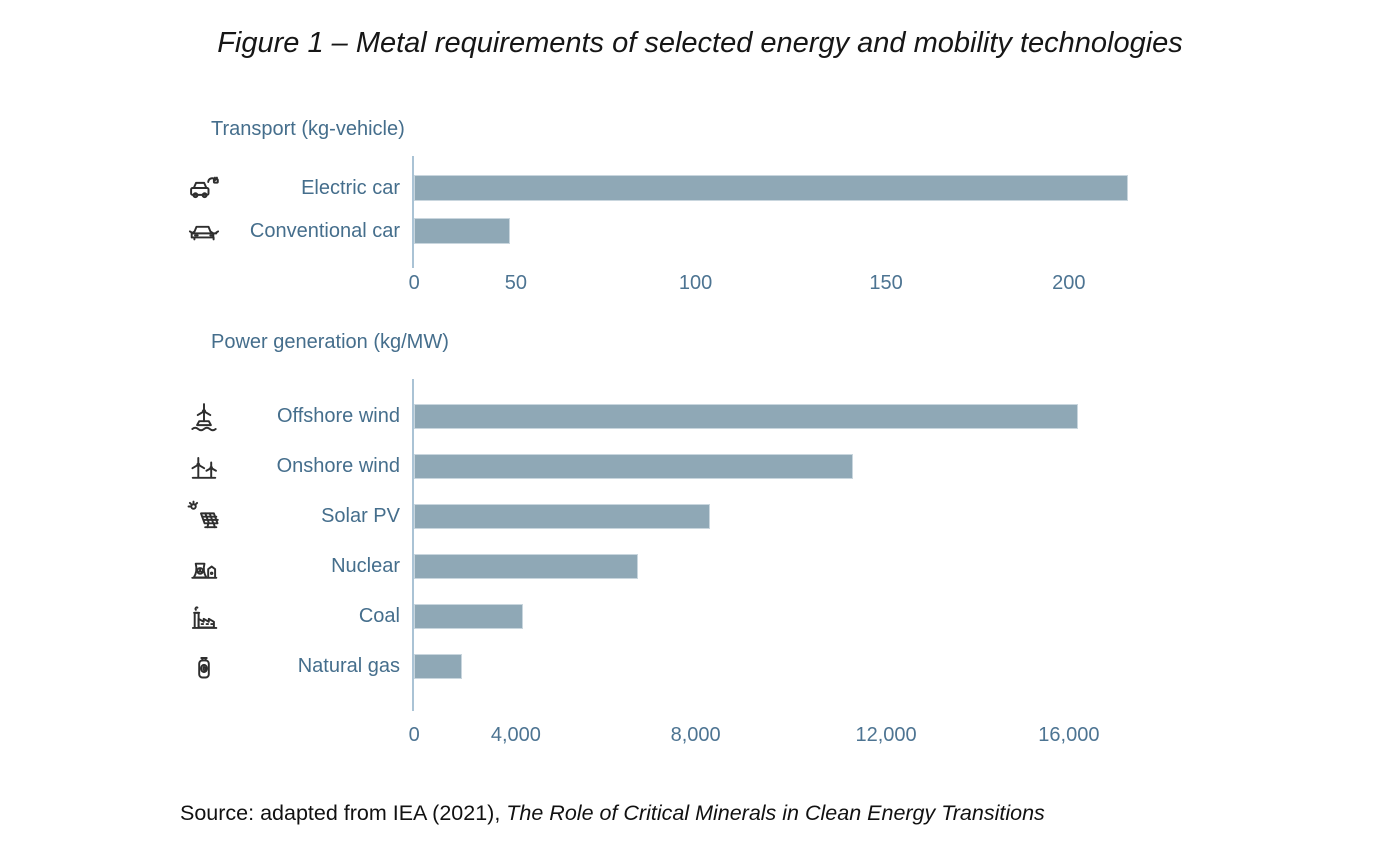  Describe the element at coordinates (350, 188) in the screenshot. I see `category-label-electric-car: Electric car` at that location.